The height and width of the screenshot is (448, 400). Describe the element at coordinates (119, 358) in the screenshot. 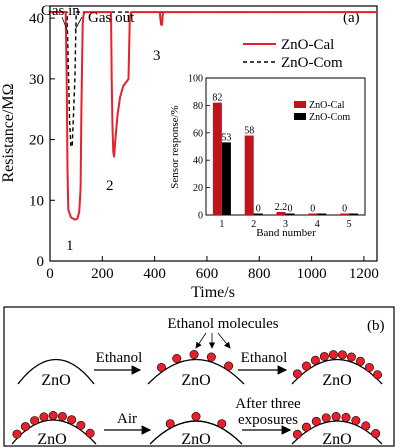

I see `arrow-ethanol-1-label: Ethanol` at that location.